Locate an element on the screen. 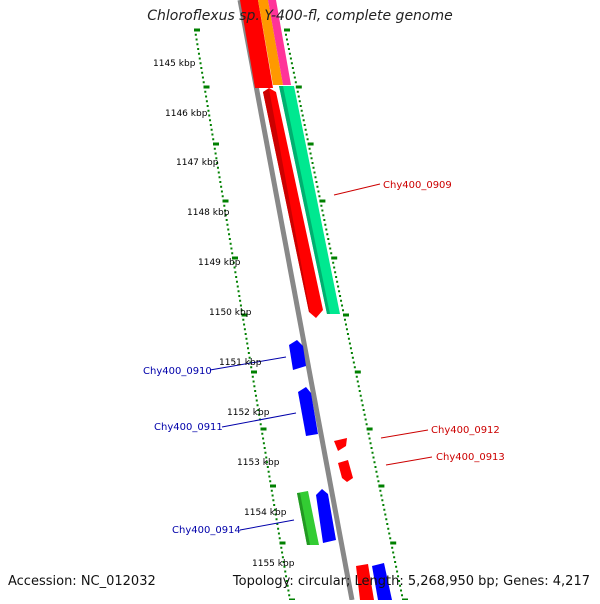  tick-label: 1147 kbp is located at coordinates (197, 163).